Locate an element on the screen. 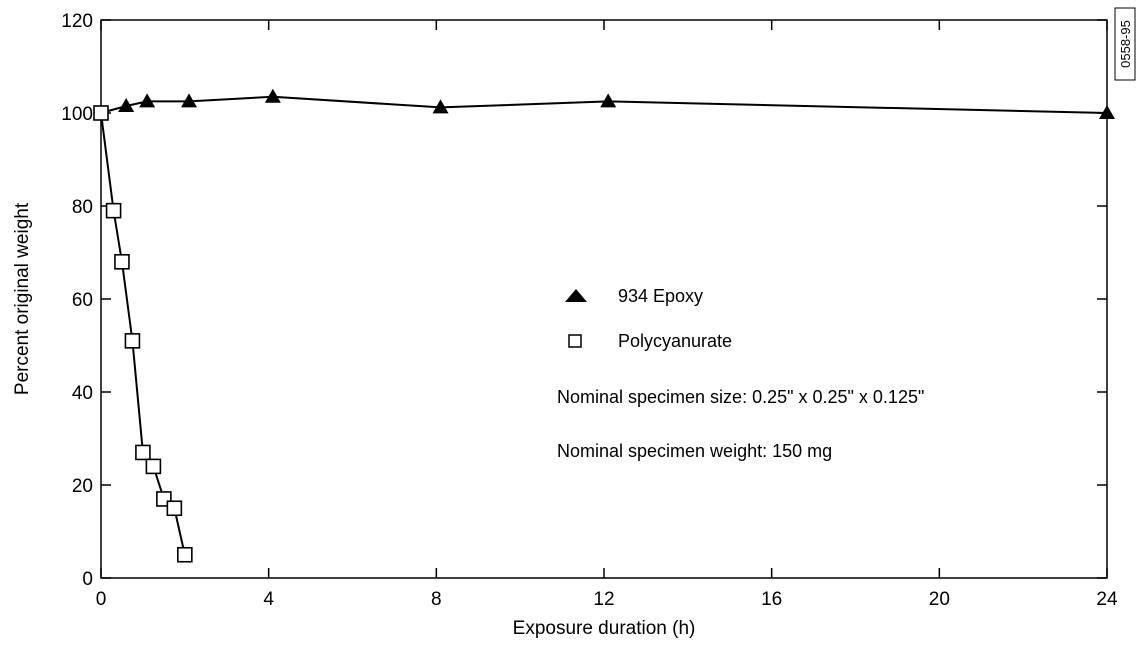  y-tick-label: 60 is located at coordinates (82, 300).